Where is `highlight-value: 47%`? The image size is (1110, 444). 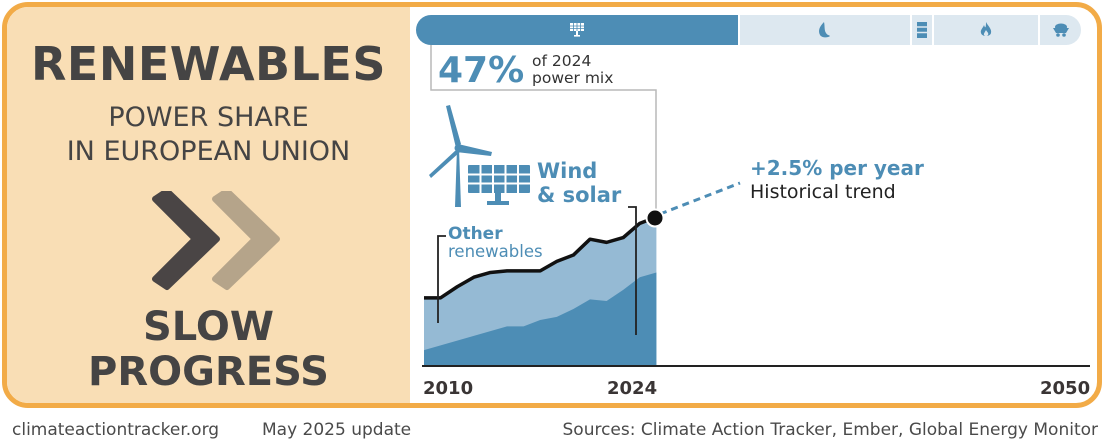 highlight-value: 47% is located at coordinates (481, 70).